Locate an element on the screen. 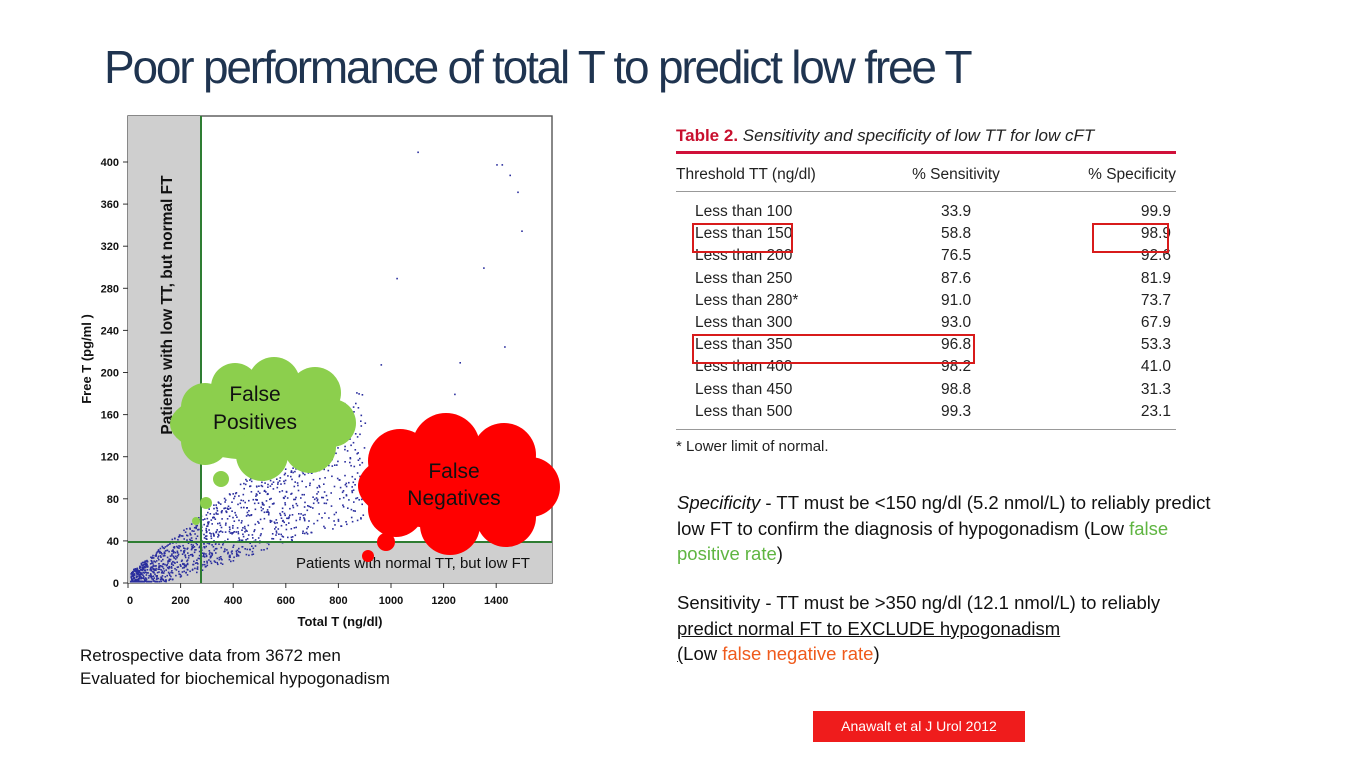 The width and height of the screenshot is (1366, 768). header-sensitivity: % Sensitivity is located at coordinates (956, 174).